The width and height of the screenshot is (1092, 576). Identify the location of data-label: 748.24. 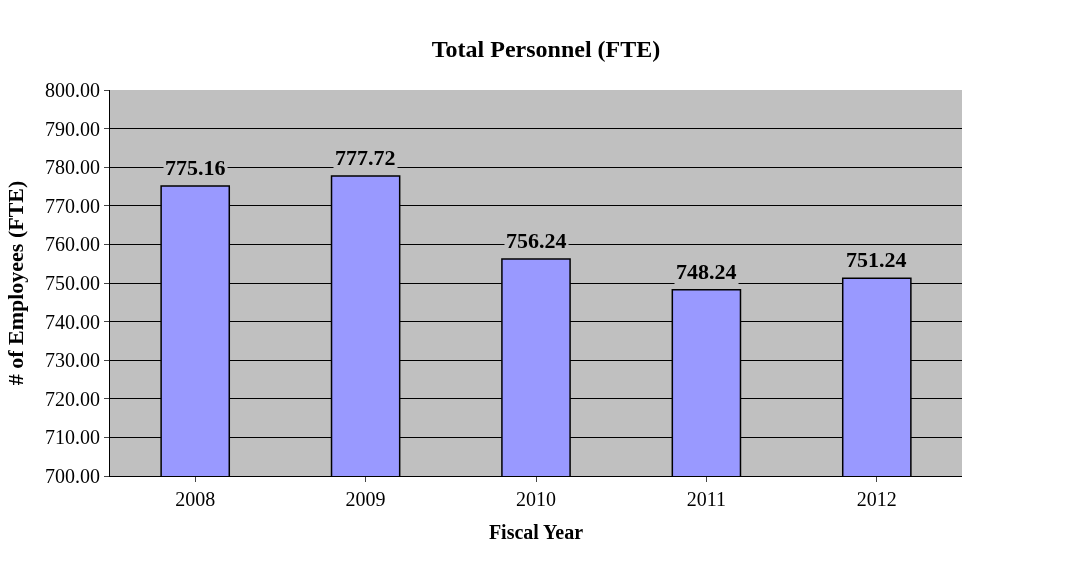
(706, 271).